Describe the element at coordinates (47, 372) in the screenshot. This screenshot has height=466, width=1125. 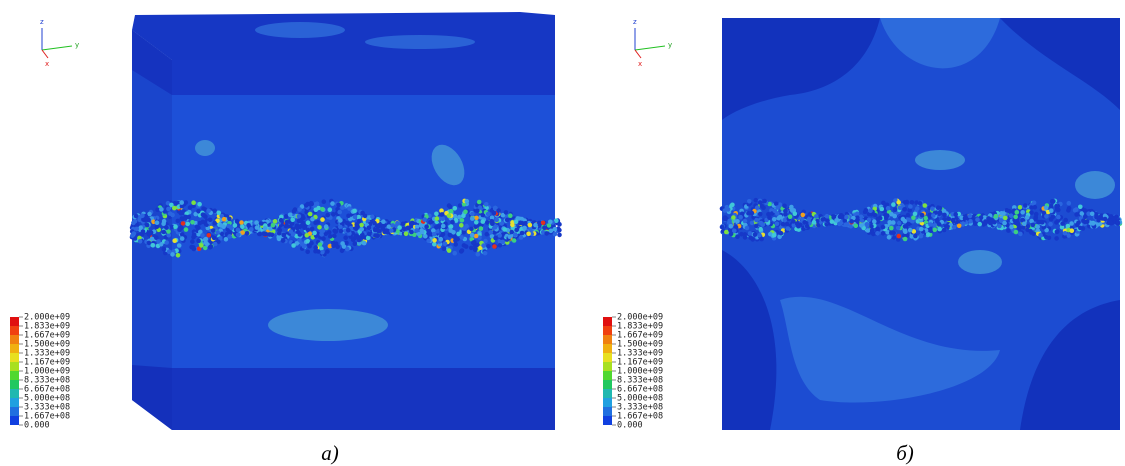
I see `colorbar-label: 1.000e+09` at that location.